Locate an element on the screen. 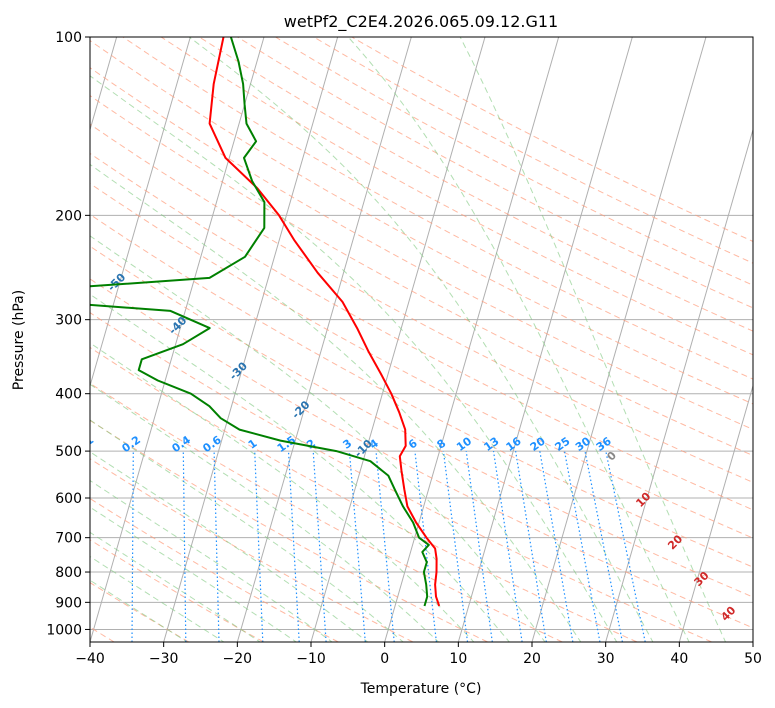  x-tick-label: 40 is located at coordinates (679, 659).